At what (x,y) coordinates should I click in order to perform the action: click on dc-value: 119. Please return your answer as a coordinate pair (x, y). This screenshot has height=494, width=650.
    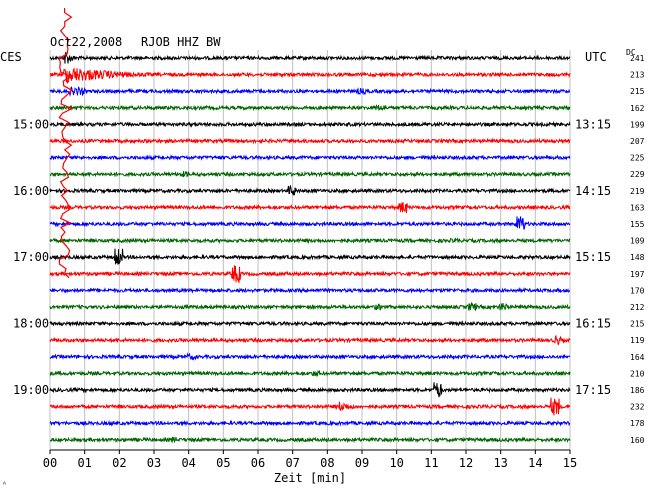
    Looking at the image, I should click on (637, 340).